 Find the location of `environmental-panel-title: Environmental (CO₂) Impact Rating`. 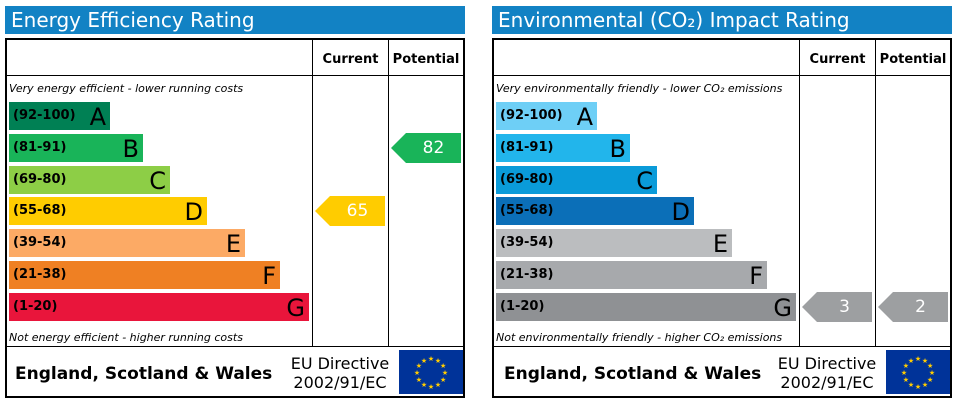

environmental-panel-title: Environmental (CO₂) Impact Rating is located at coordinates (722, 20).